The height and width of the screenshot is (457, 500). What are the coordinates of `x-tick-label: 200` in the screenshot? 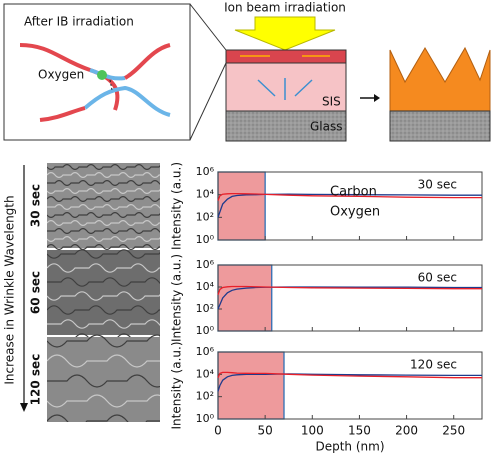 It's located at (406, 431).